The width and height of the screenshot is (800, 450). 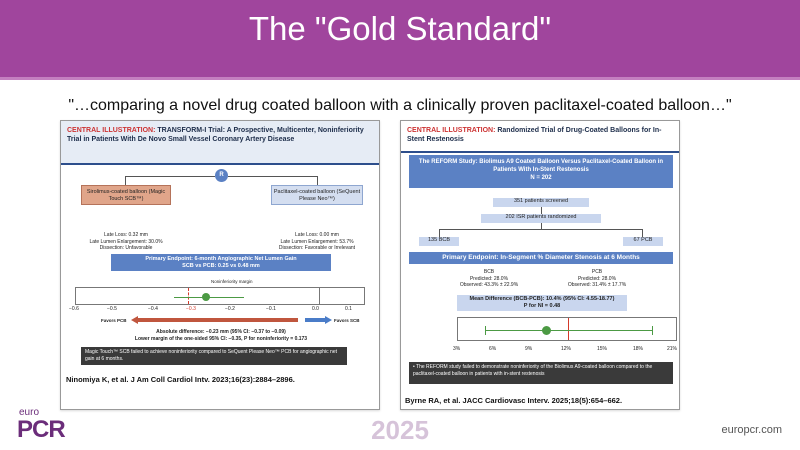 What do you see at coordinates (751, 430) in the screenshot?
I see `website-link: europcr.com` at bounding box center [751, 430].